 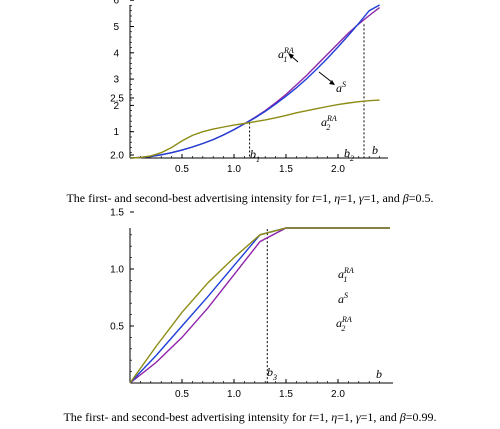 I want to click on label-sub: 3, so click(x=274, y=377).